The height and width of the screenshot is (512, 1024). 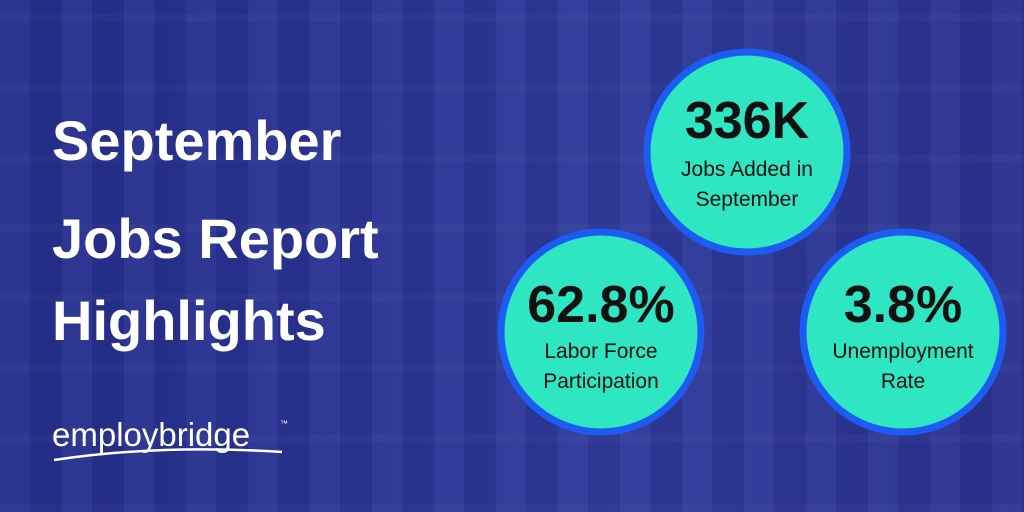 What do you see at coordinates (747, 169) in the screenshot?
I see `stat-label: Jobs Added in` at bounding box center [747, 169].